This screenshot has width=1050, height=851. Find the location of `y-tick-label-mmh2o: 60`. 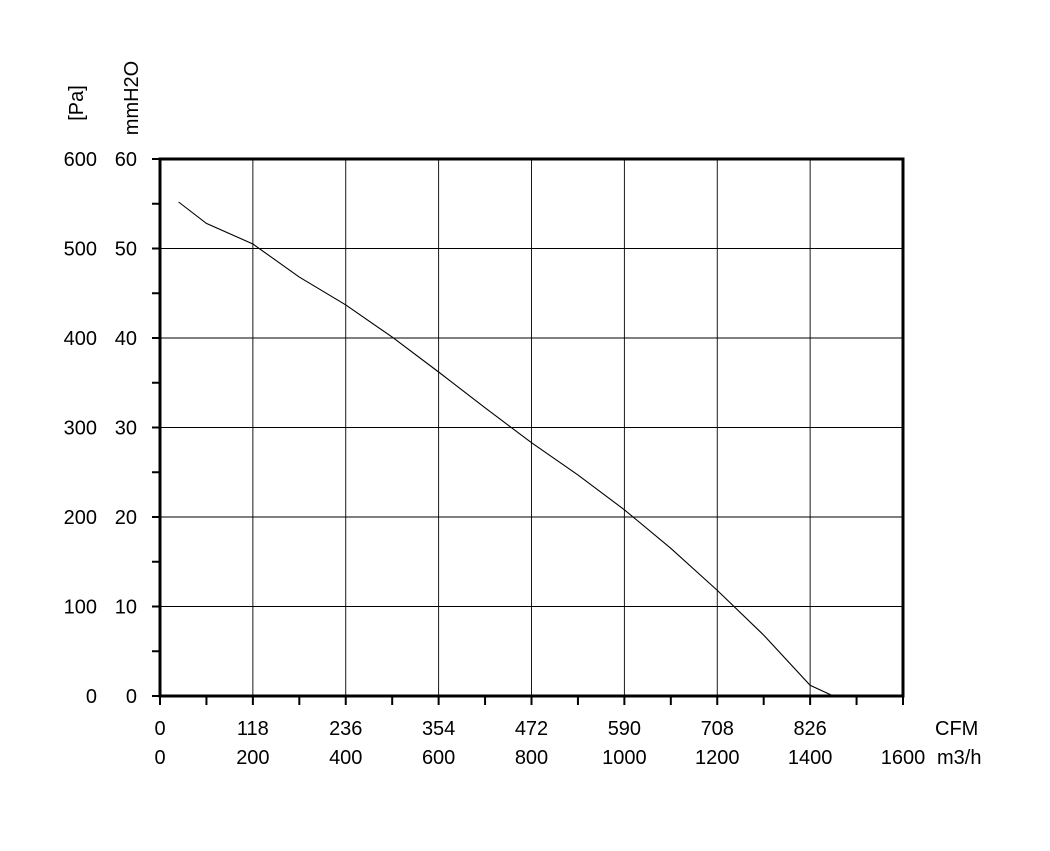

y-tick-label-mmh2o: 60 is located at coordinates (126, 160).